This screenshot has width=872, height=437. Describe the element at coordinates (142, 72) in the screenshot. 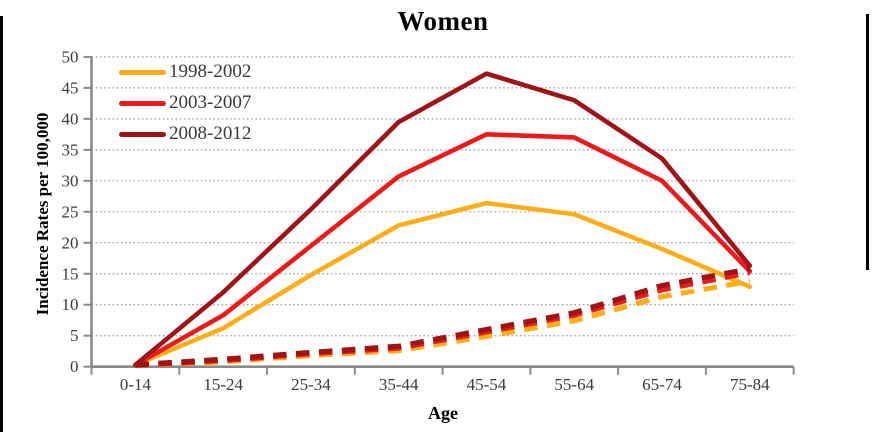

I see `legend-swatch-1998-2002` at that location.